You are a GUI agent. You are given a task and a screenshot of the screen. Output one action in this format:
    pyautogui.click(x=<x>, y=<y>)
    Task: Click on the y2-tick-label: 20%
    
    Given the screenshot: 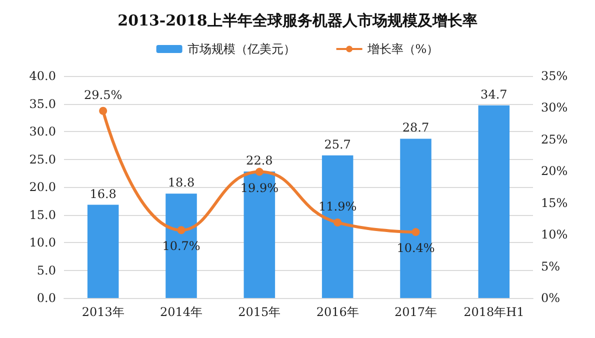 What is the action you would take?
    pyautogui.click(x=554, y=171)
    